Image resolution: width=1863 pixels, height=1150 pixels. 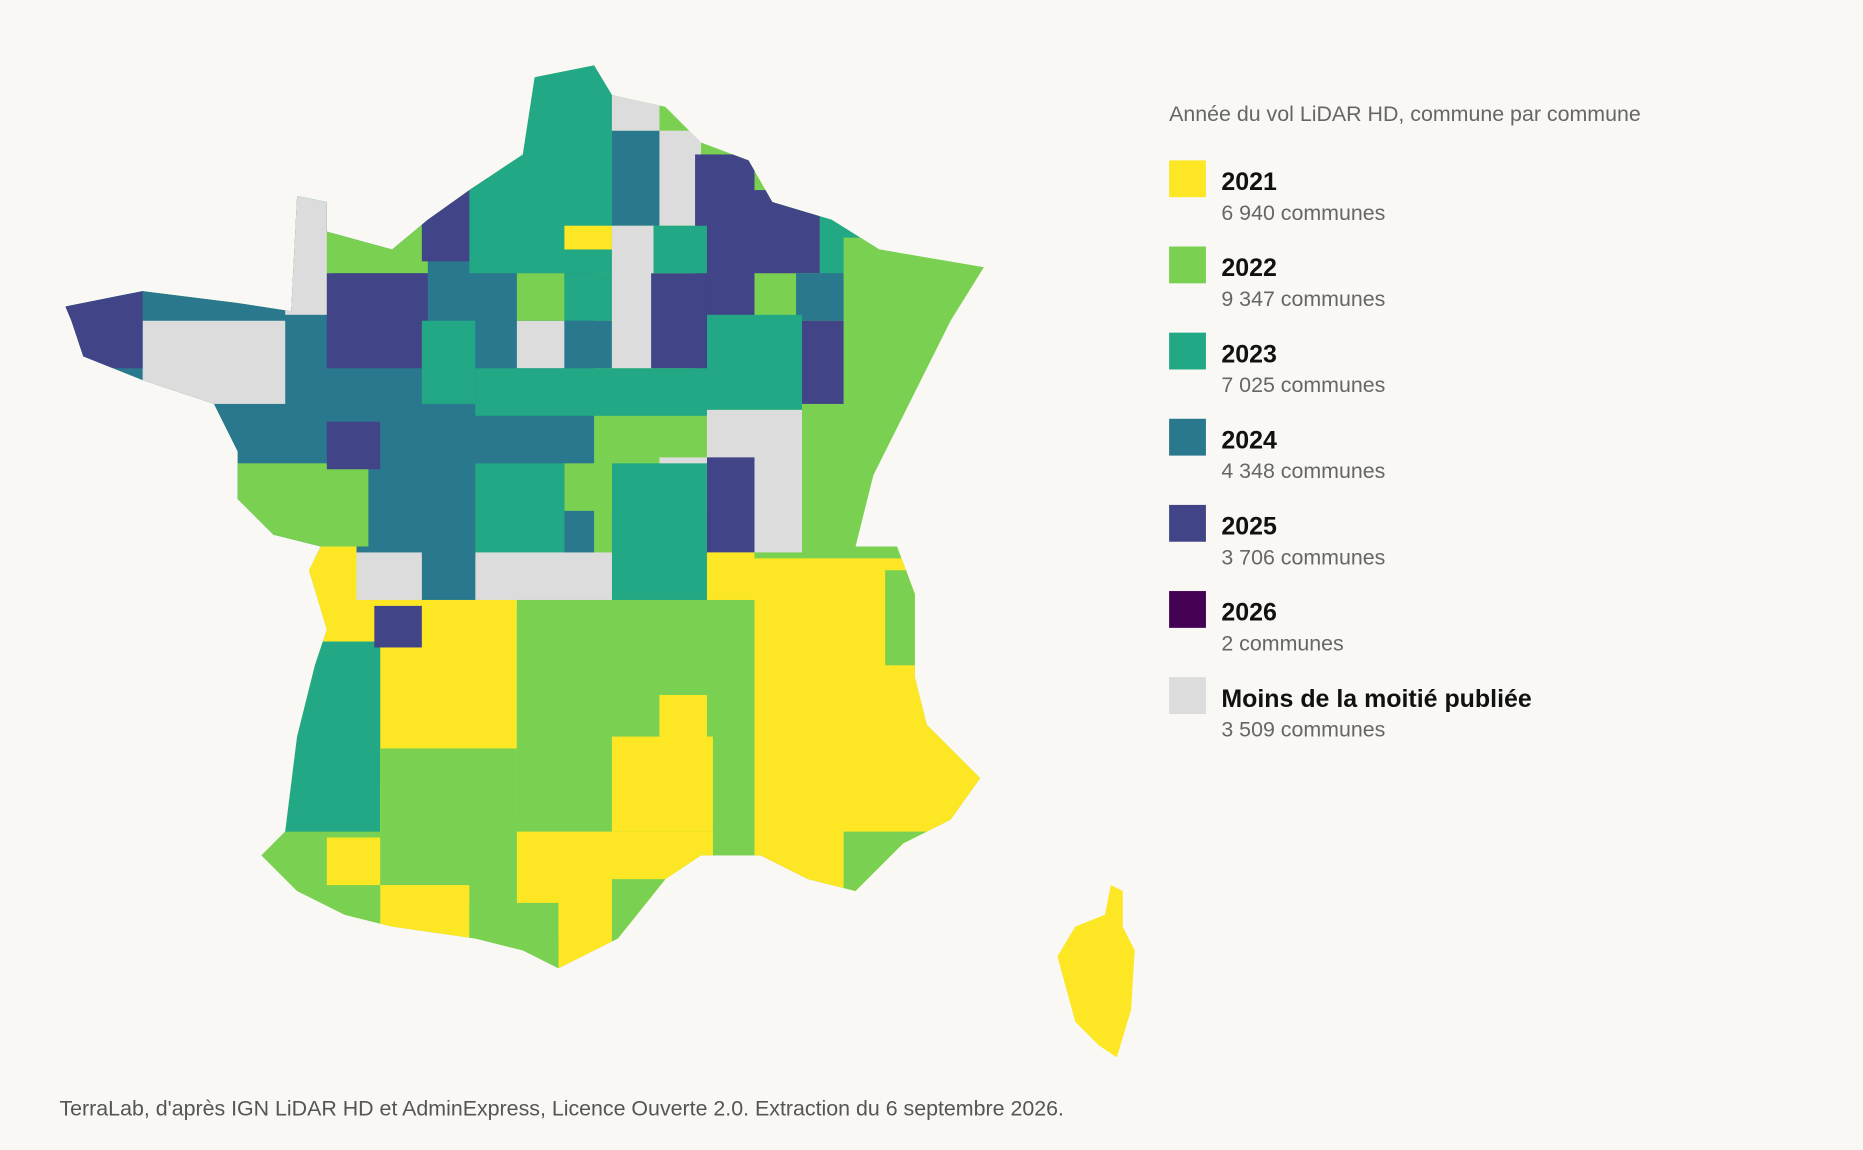 What do you see at coordinates (1376, 699) in the screenshot?
I see `legend-label: Moins de la moitié publiée` at bounding box center [1376, 699].